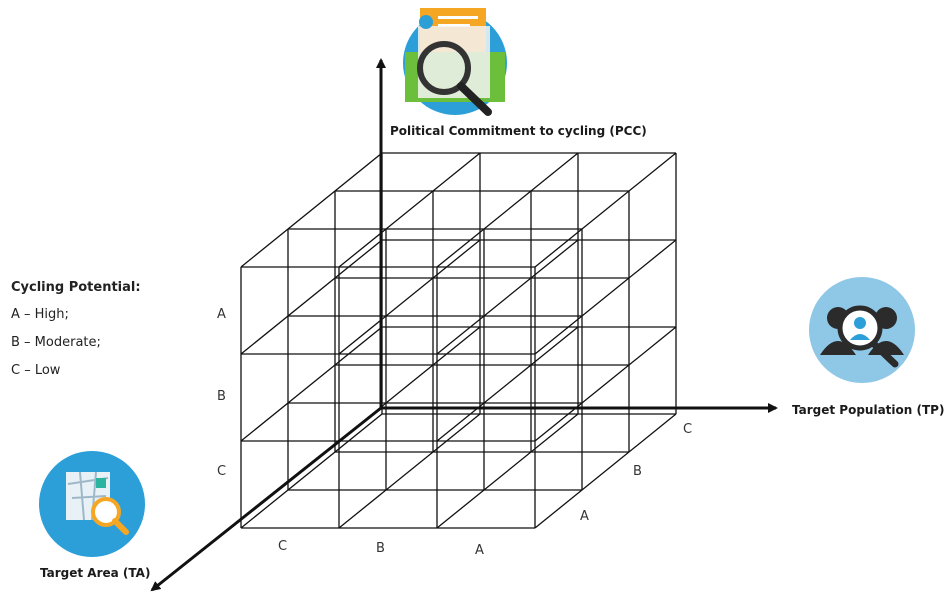 This screenshot has height=595, width=951. Describe the element at coordinates (222, 471) in the screenshot. I see `pcc-tick-c: C` at that location.